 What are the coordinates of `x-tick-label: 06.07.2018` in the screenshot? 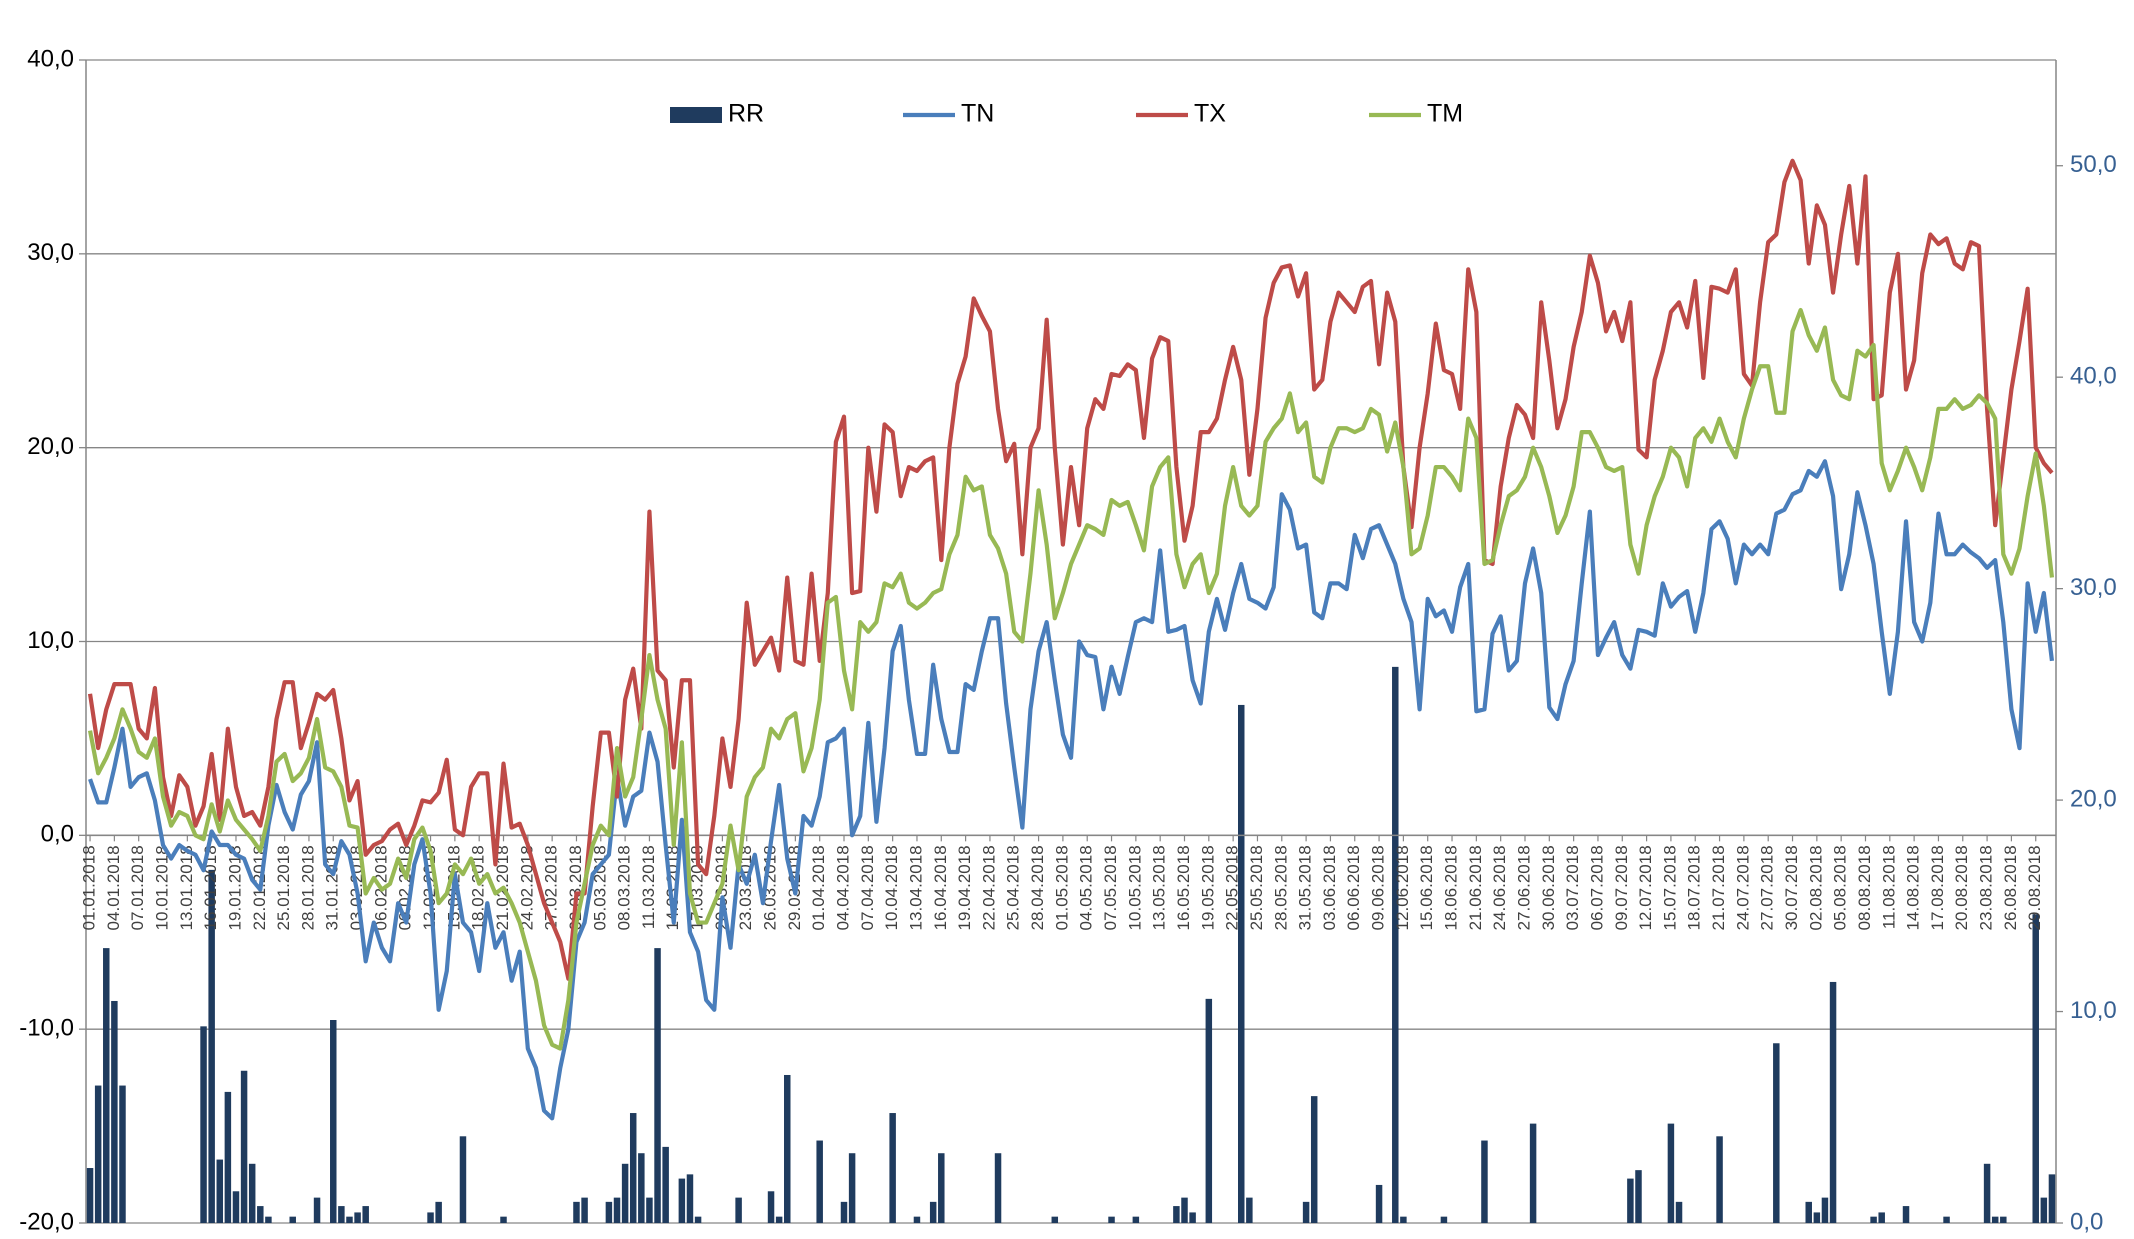 It's located at (1596, 887).